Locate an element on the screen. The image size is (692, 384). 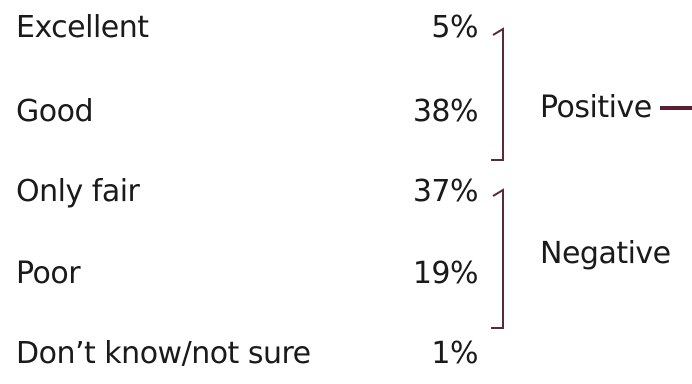
row-value-only-fair: 37% is located at coordinates (445, 191).